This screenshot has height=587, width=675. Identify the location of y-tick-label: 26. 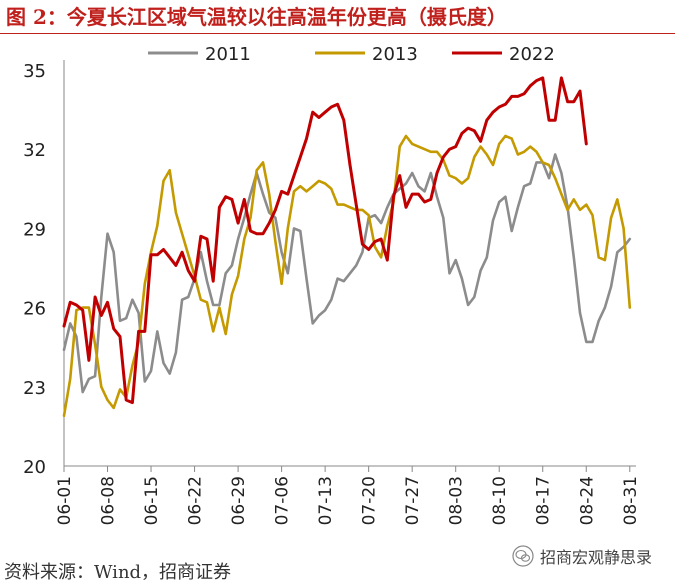
(34, 309).